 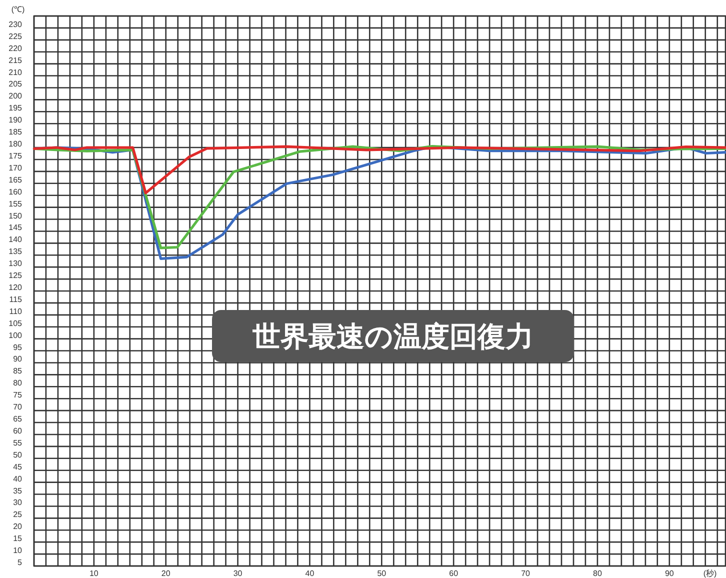 I want to click on y-tick-label: 175, so click(x=15, y=155).